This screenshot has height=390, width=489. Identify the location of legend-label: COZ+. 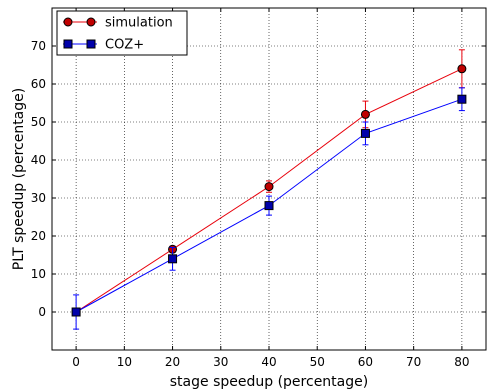
(124, 45).